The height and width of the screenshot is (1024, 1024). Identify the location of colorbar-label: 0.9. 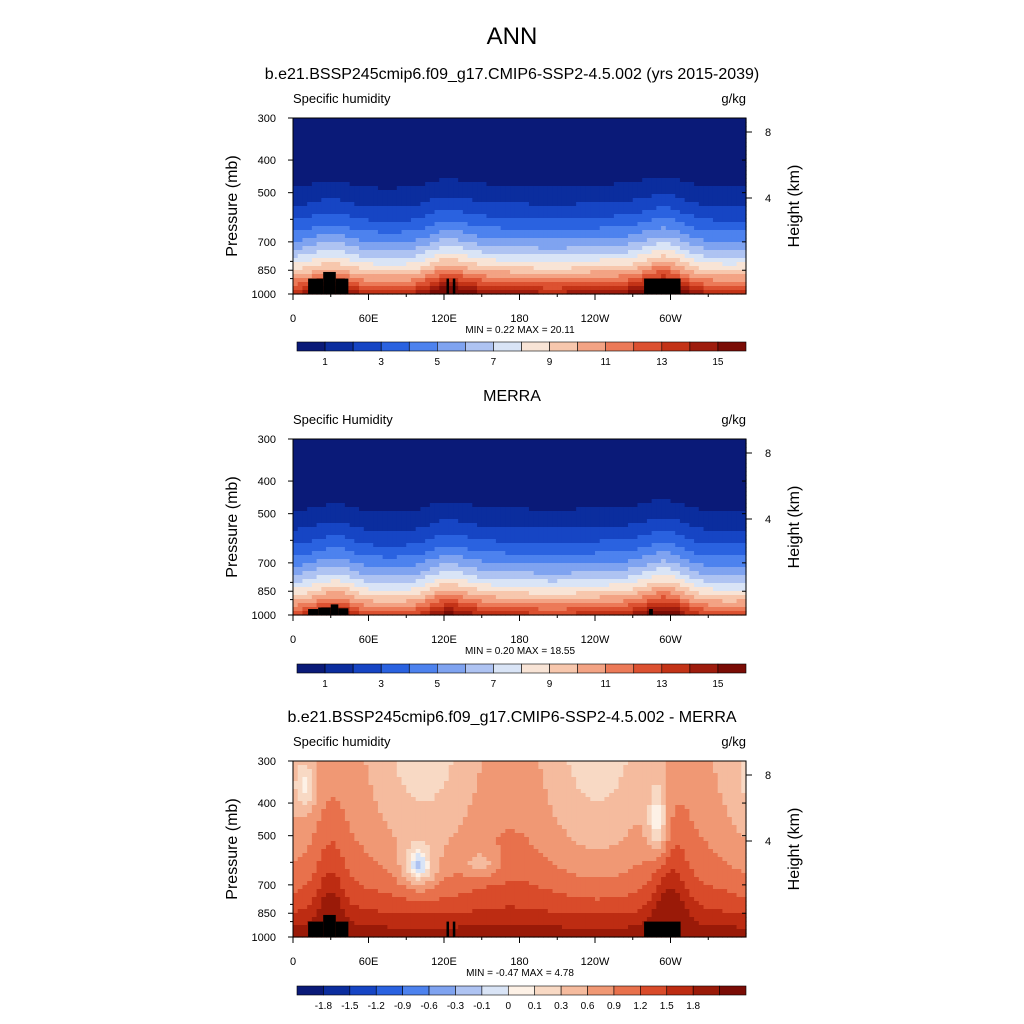
(614, 1006).